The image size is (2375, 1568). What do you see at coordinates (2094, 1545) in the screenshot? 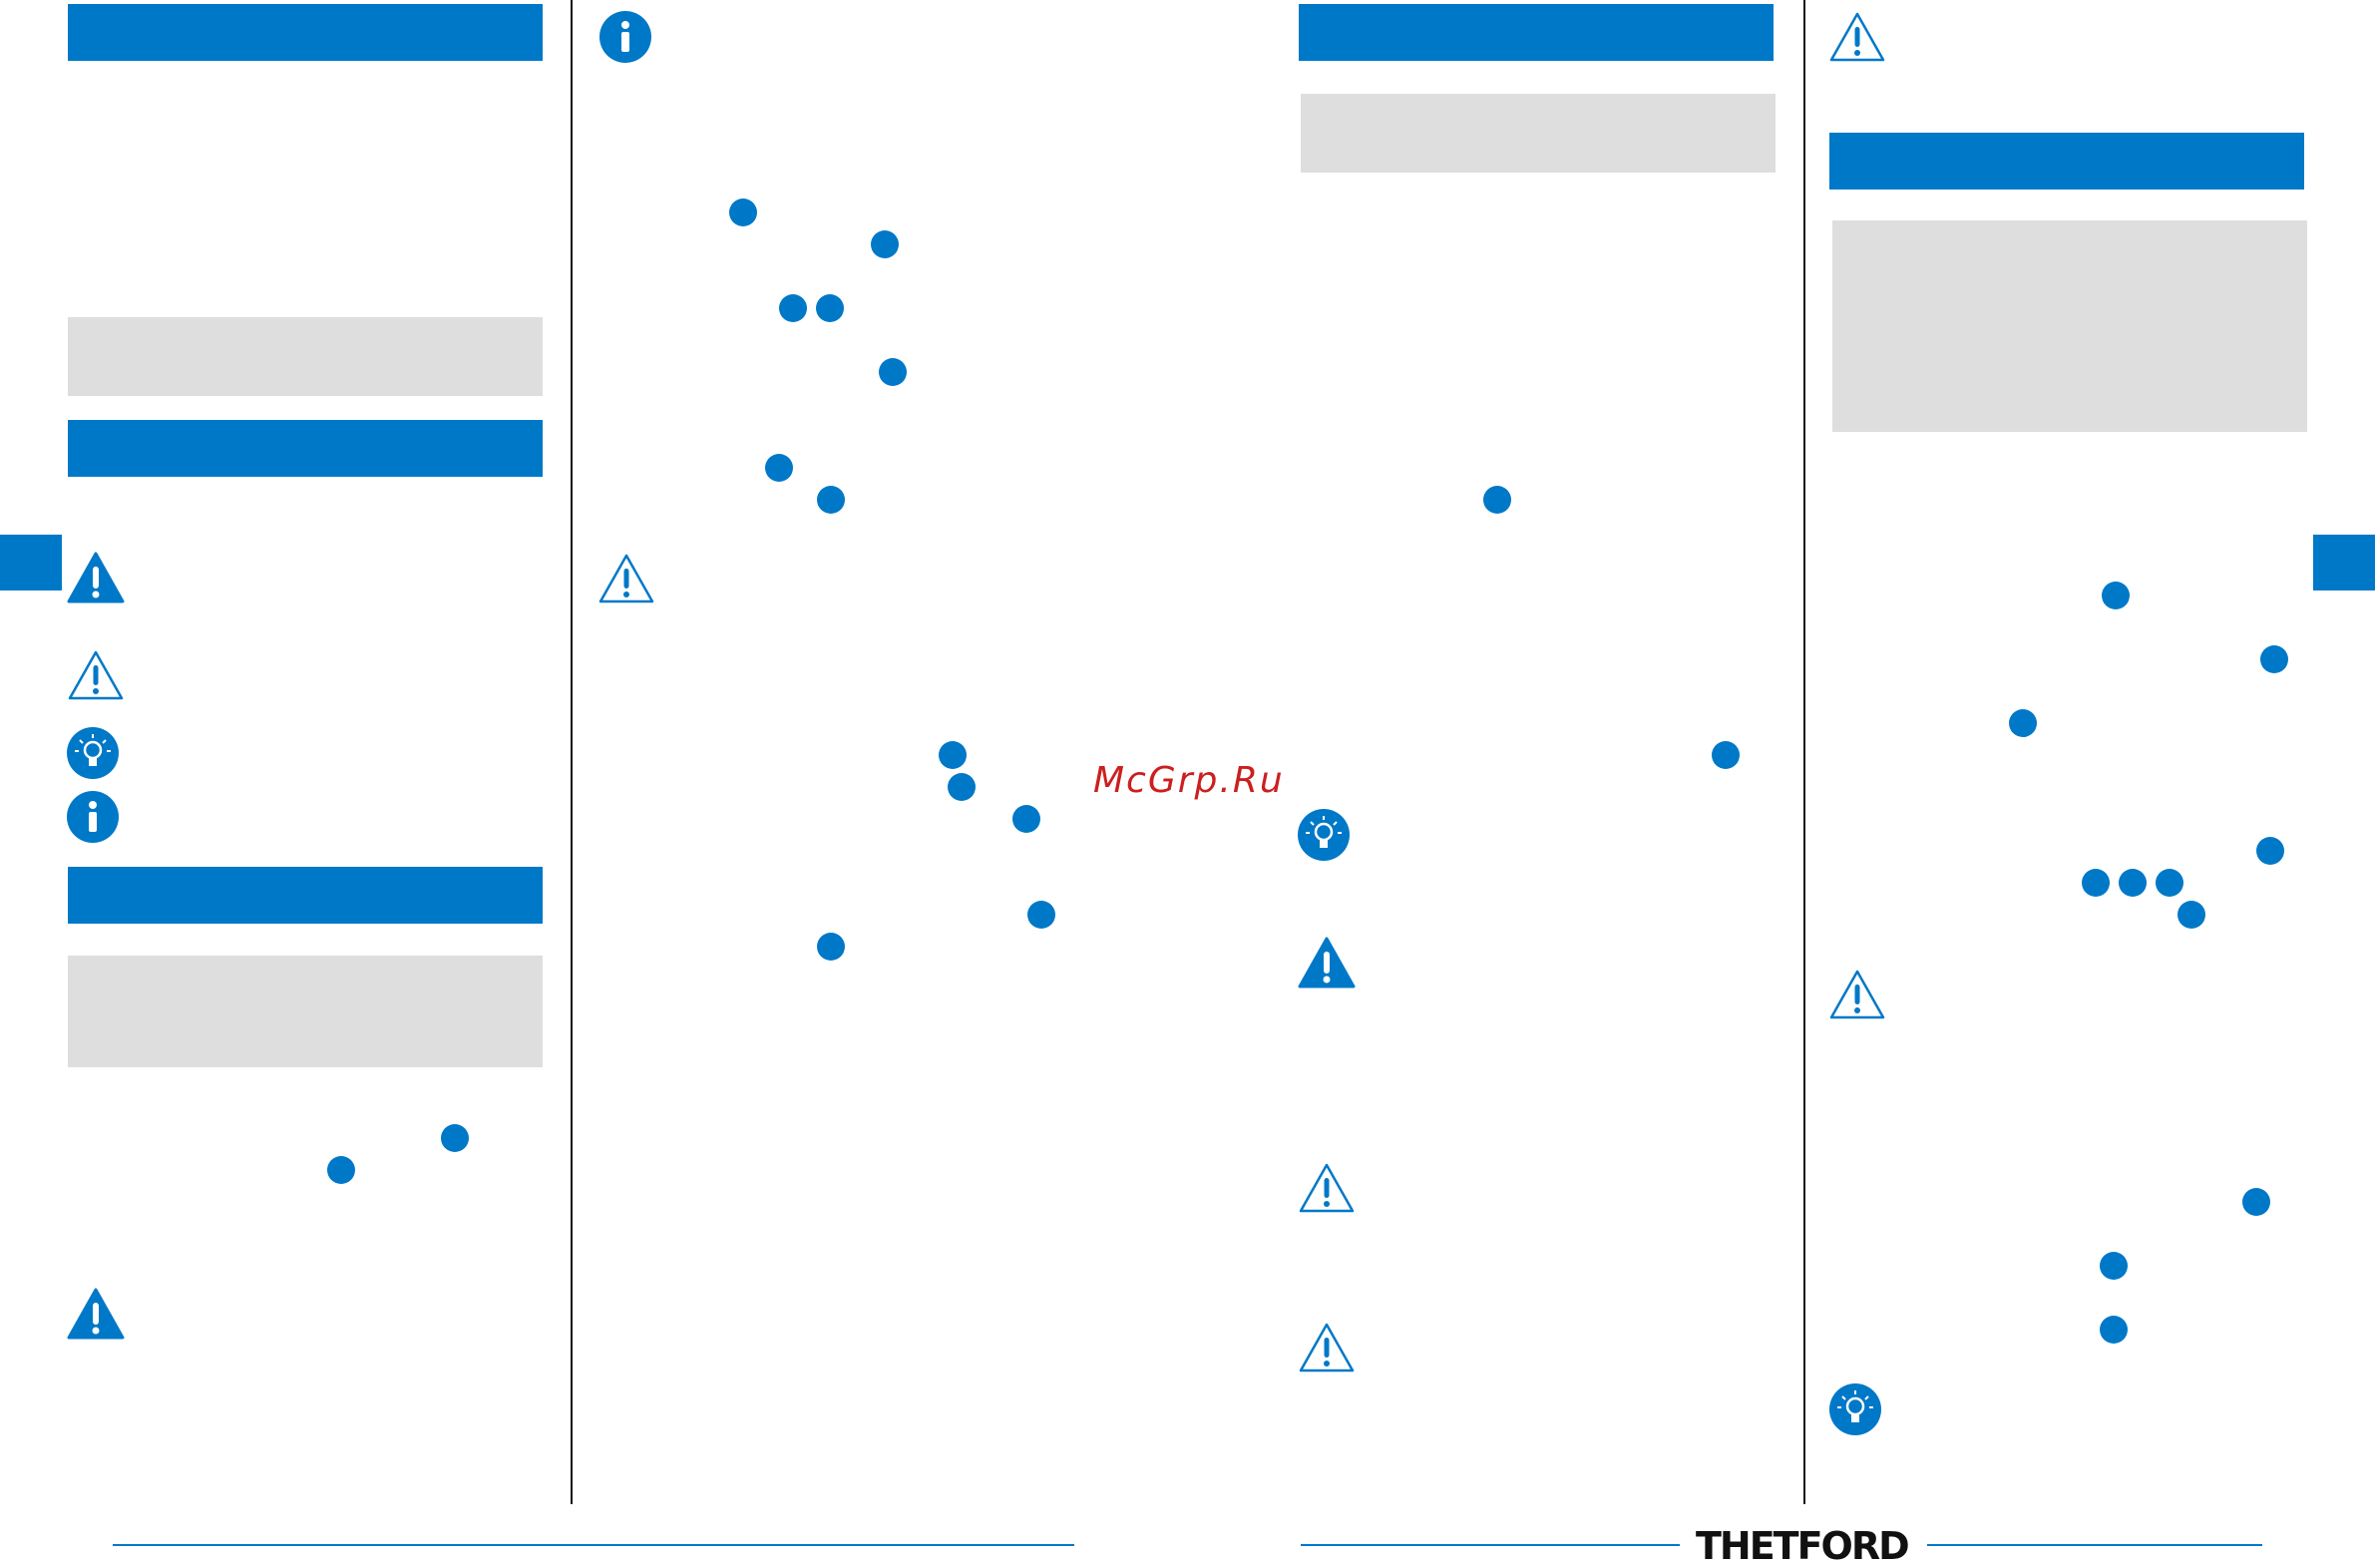
I see `footer-rule-right-b` at bounding box center [2094, 1545].